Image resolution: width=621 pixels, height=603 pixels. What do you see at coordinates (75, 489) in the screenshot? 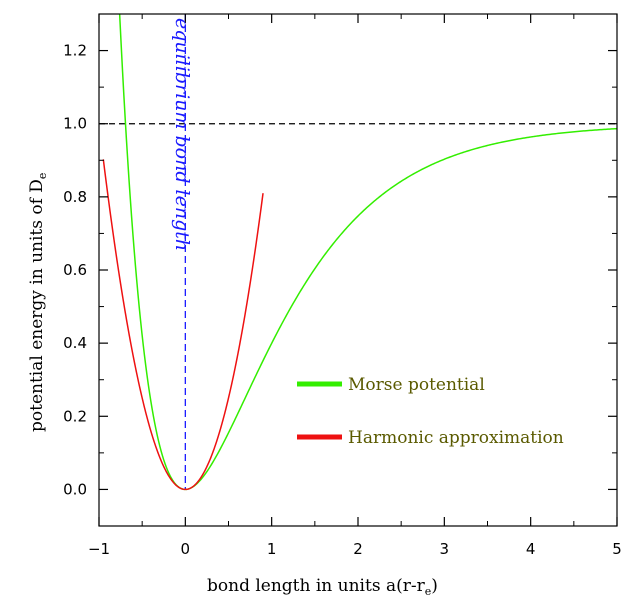
I see `y-tick-label: 0.0` at bounding box center [75, 489].